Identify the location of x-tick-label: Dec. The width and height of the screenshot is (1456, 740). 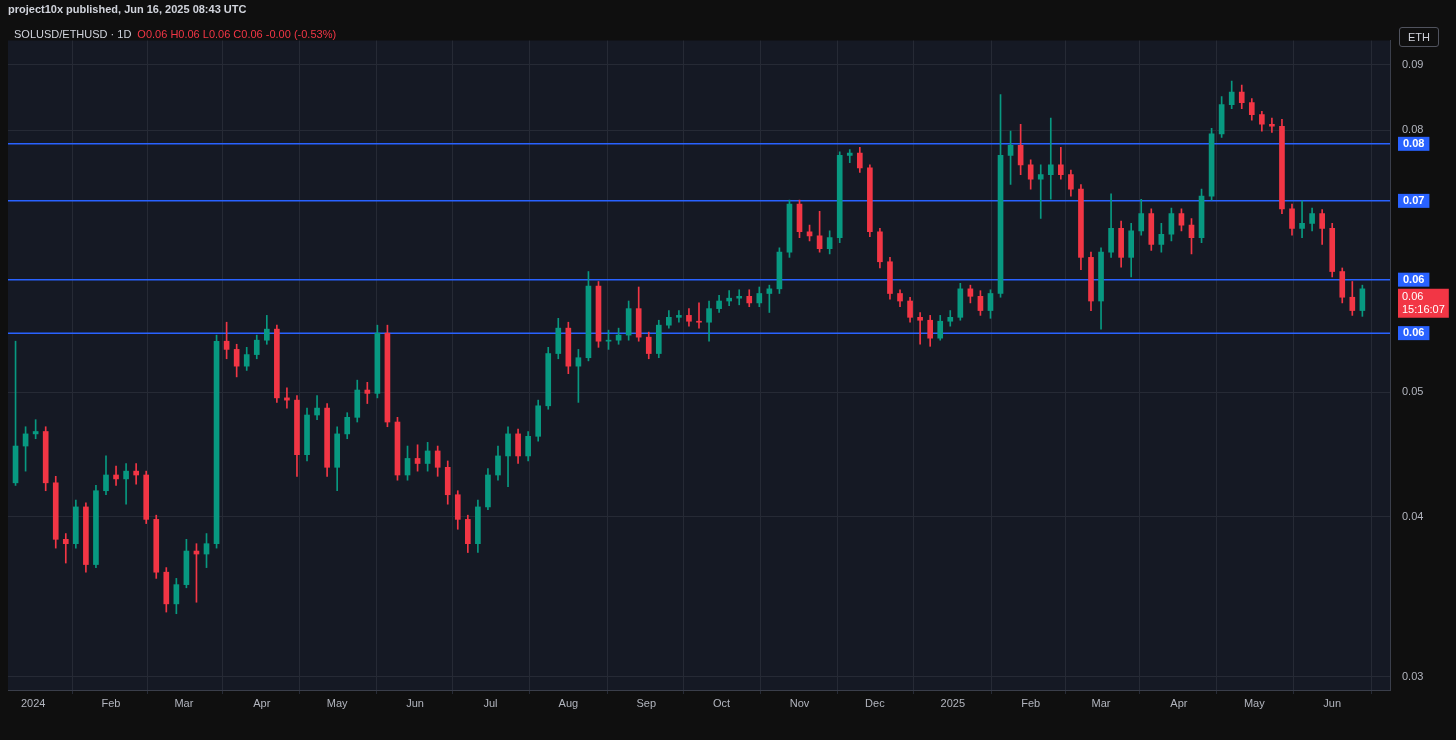
(875, 702).